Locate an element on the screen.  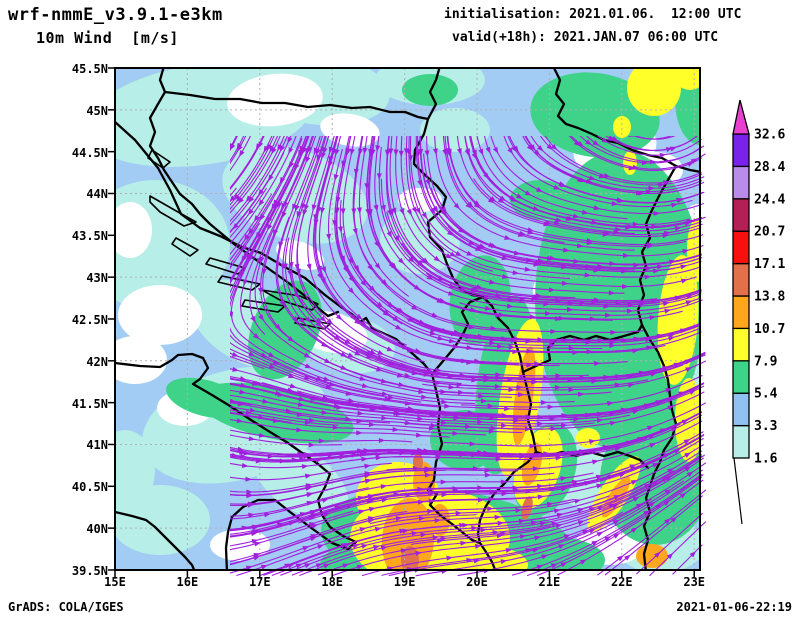
lat-tick-label: 40.5N is located at coordinates (89, 487).